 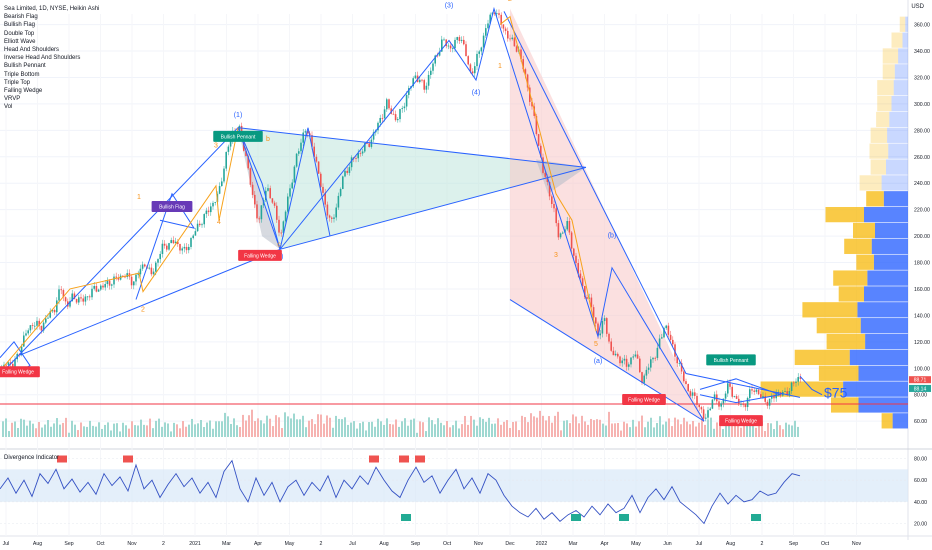 What do you see at coordinates (32, 458) in the screenshot?
I see `oscillator-title: Divergence Indicator` at bounding box center [32, 458].